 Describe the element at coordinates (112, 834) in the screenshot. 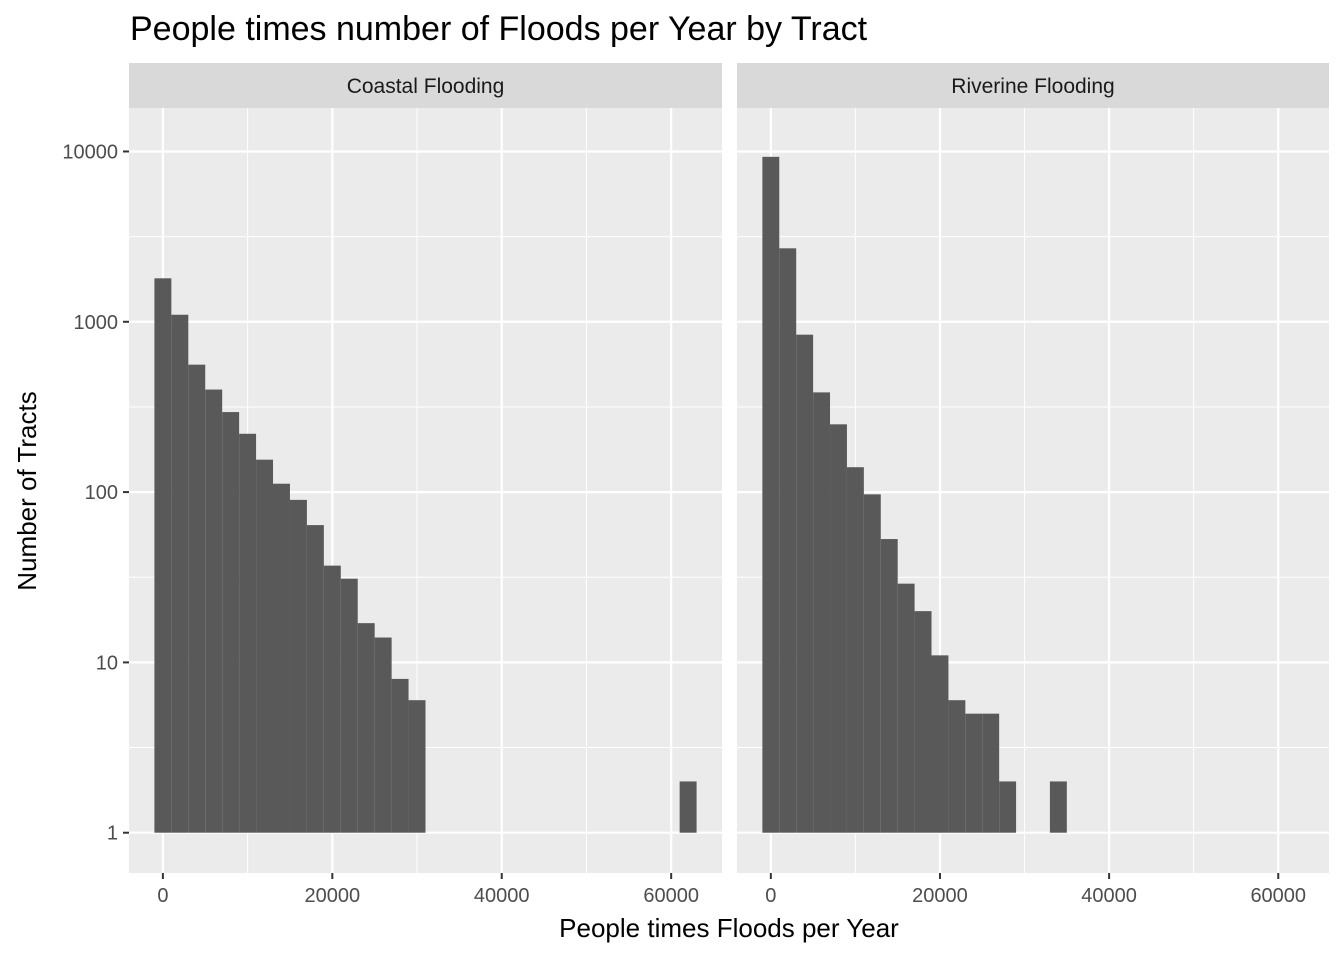

I see `y-tick-label: 1` at that location.